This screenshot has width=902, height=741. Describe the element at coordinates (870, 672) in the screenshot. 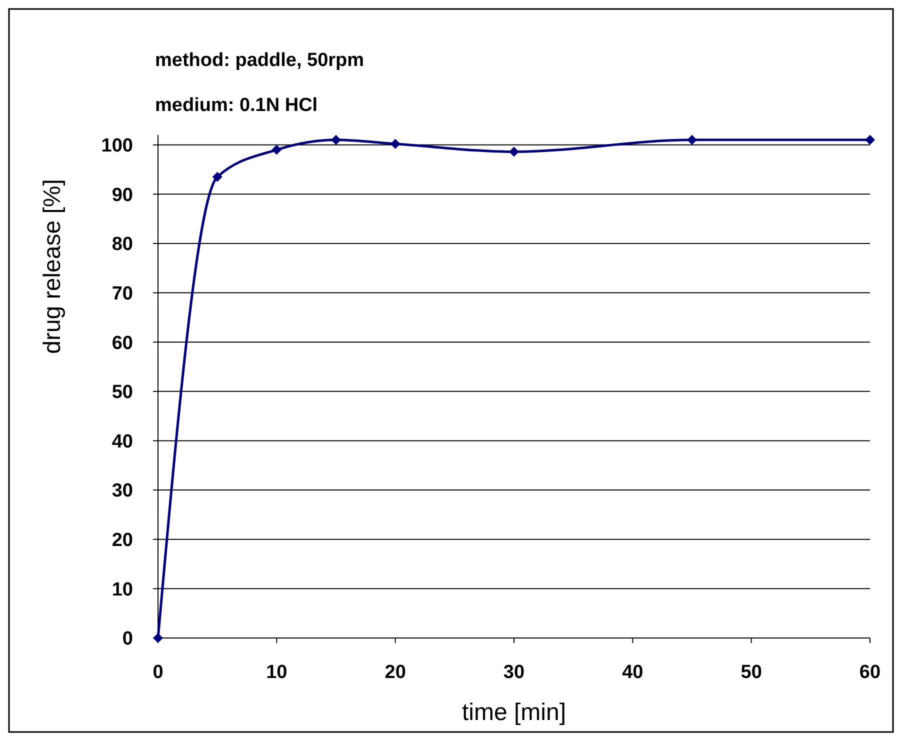

I see `x-tick-label: 60` at that location.